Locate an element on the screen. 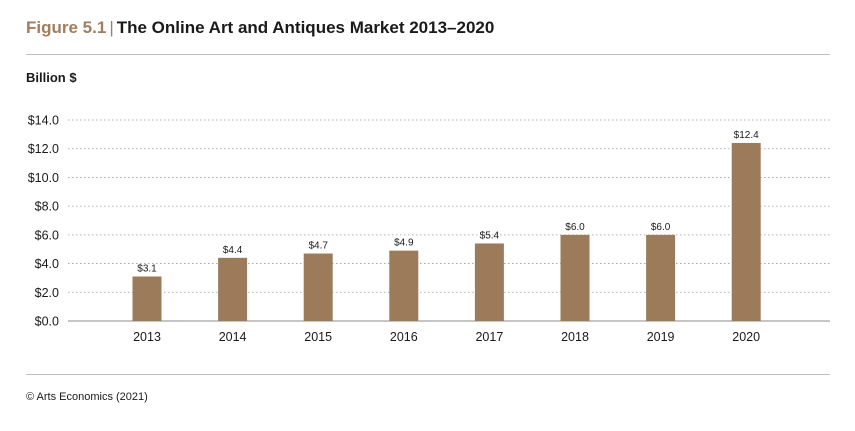 The height and width of the screenshot is (431, 855). y-tick-label: $2.0 is located at coordinates (47, 293).